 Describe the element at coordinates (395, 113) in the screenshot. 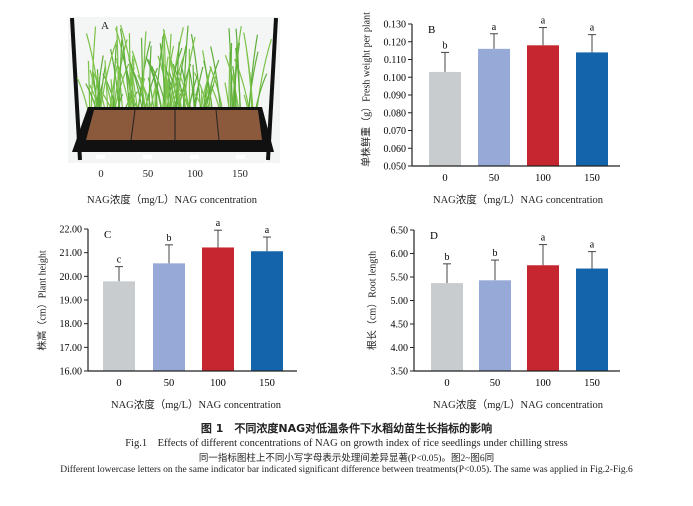

I see `y-tick-label: 0.080` at that location.